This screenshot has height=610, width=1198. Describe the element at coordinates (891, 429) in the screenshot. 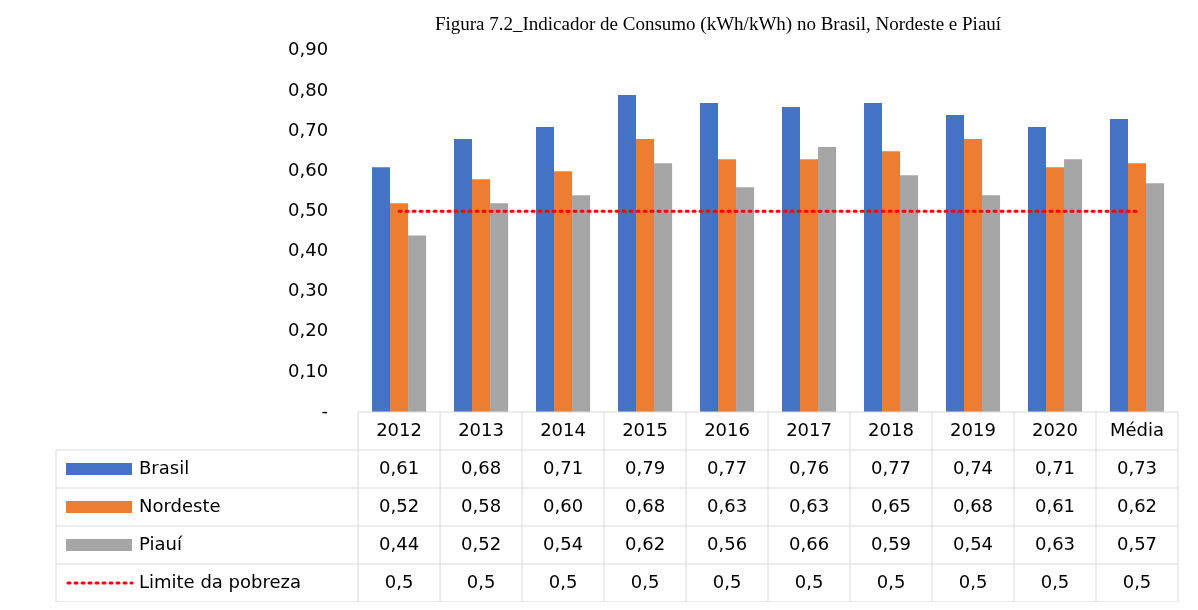

I see `x-tick-label: 2018` at that location.